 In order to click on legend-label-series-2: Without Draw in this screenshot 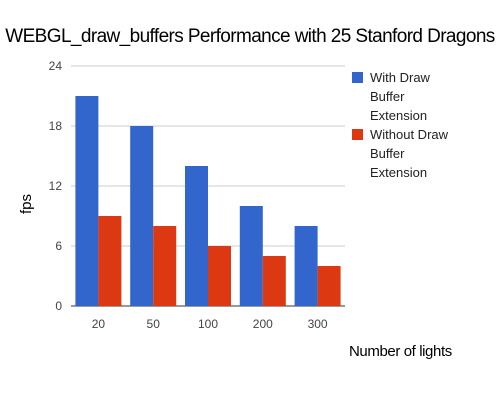, I will do `click(409, 134)`.